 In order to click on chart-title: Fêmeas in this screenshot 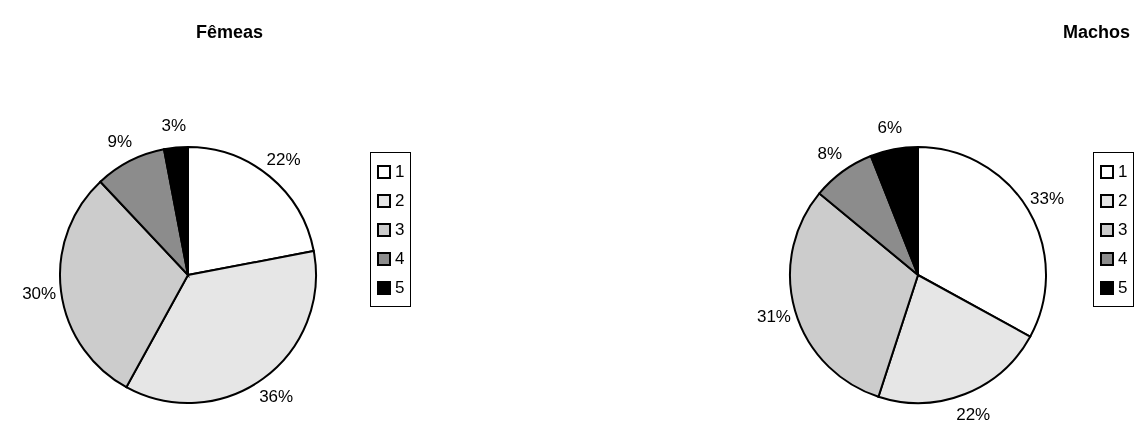, I will do `click(230, 33)`.